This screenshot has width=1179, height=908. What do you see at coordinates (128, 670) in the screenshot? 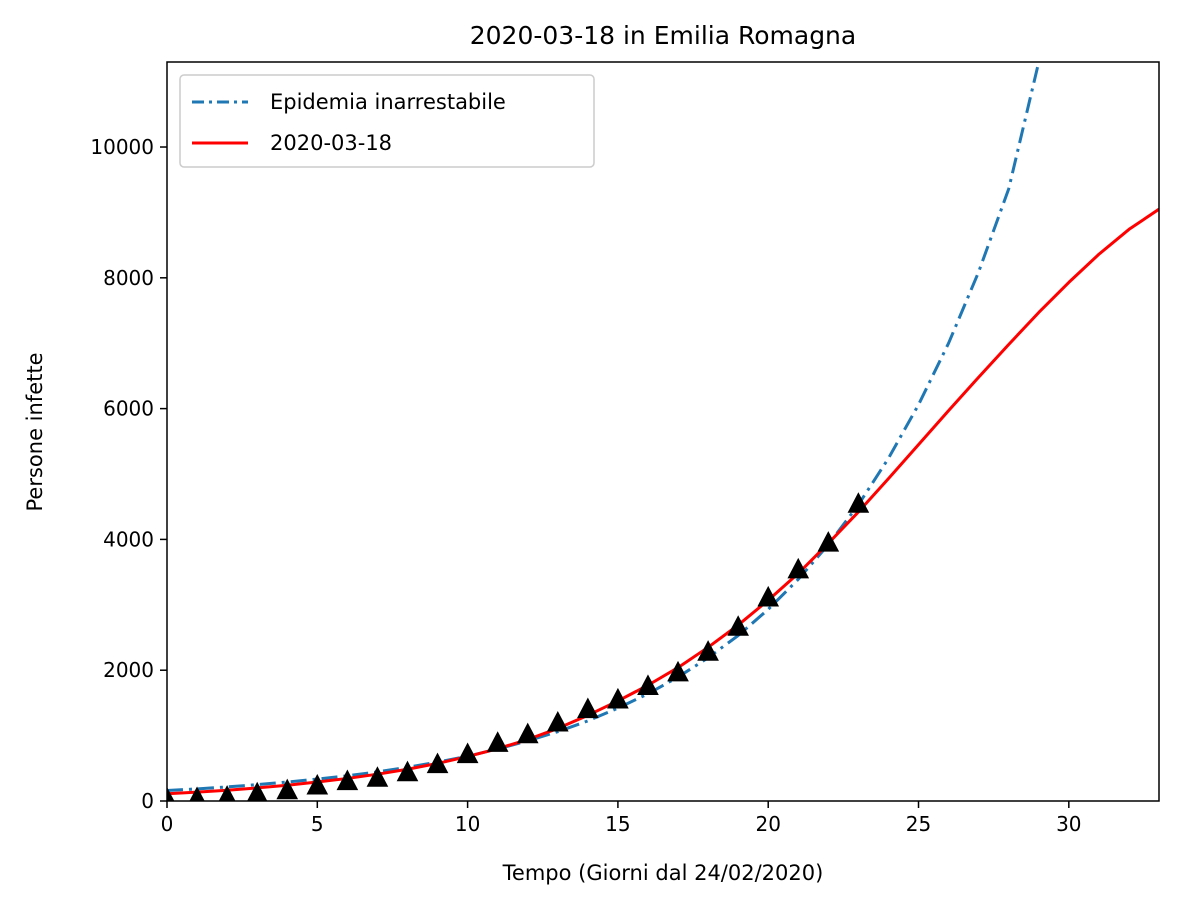
I see `y-tick-label: 2000` at bounding box center [128, 670].